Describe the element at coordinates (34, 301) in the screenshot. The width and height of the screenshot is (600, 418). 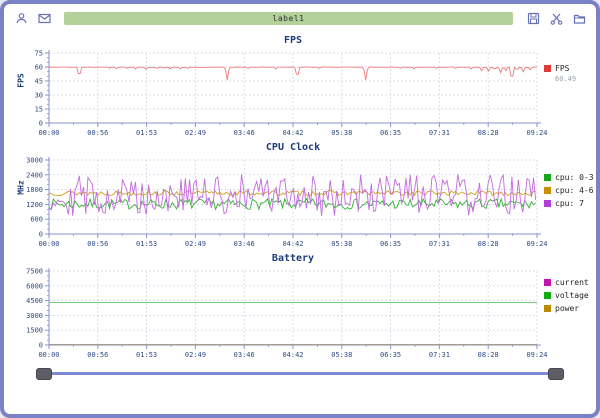
I see `svg-text: 4500` at that location.